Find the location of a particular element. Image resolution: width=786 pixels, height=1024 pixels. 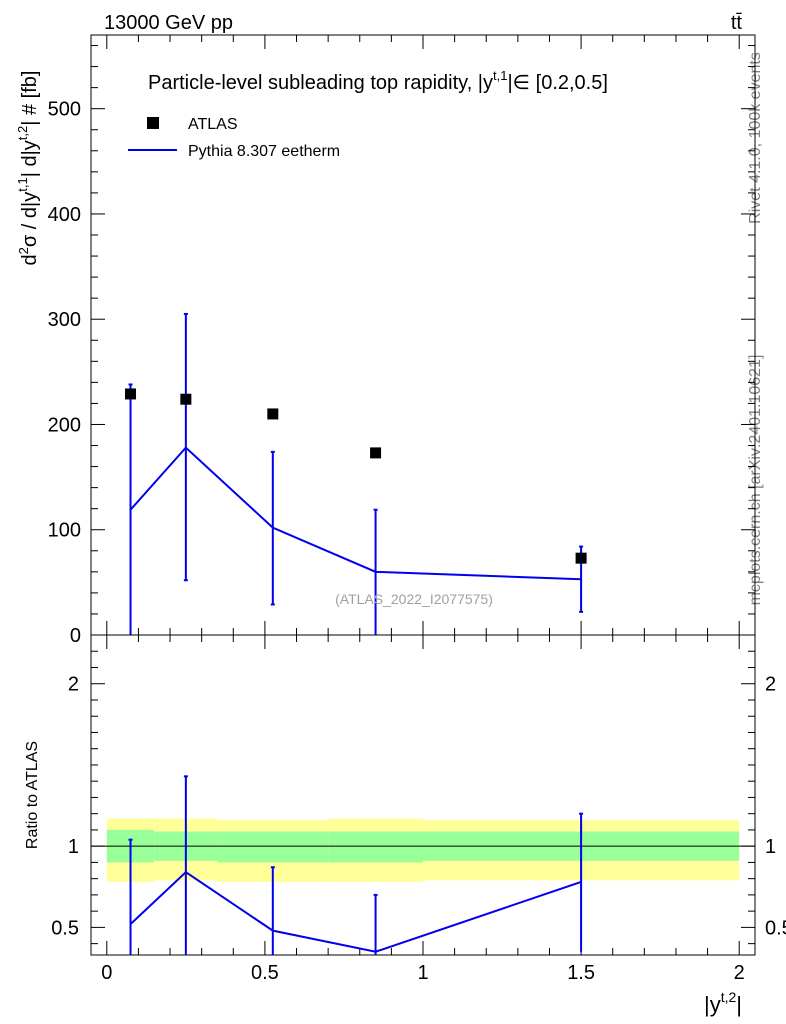

data-series is located at coordinates (356, 476).